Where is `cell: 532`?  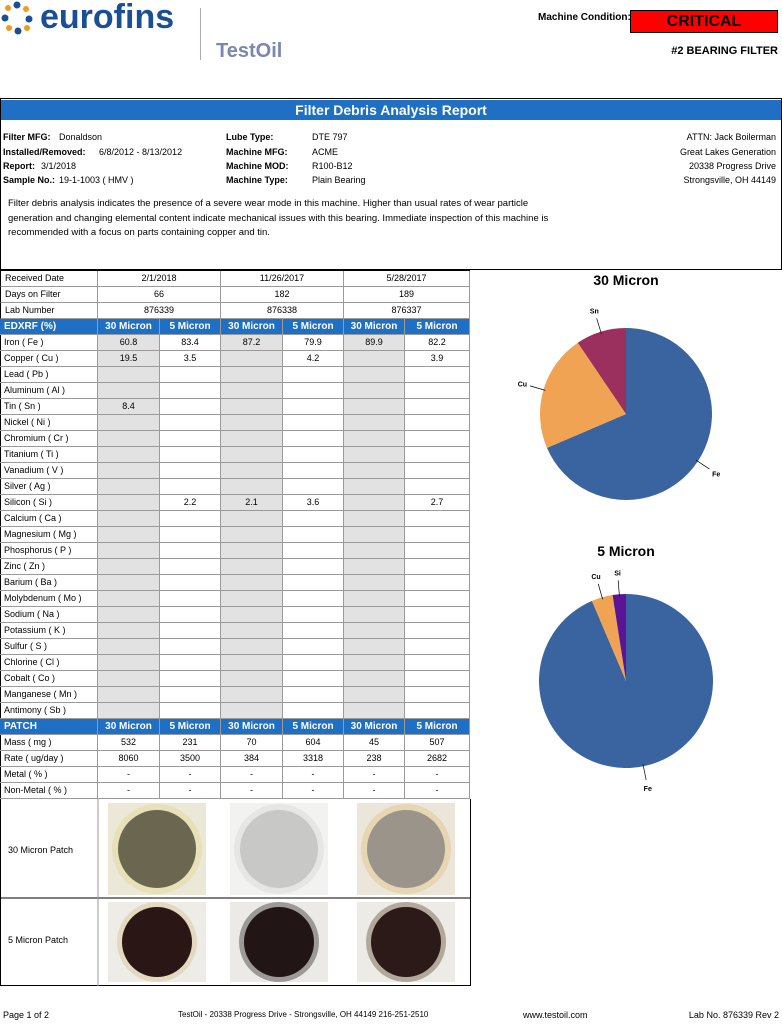
cell: 532 is located at coordinates (129, 743).